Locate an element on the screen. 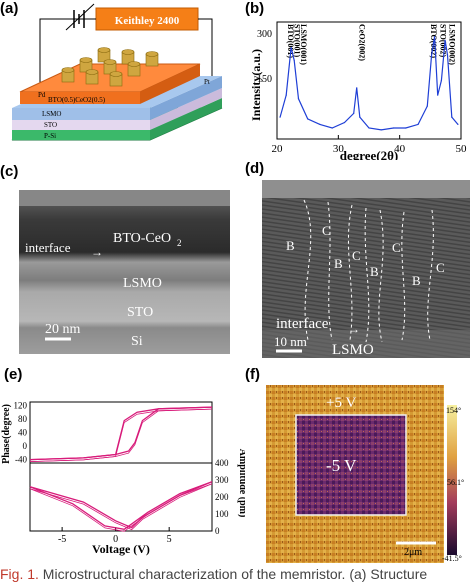 The height and width of the screenshot is (583, 474). domain-label-c-3: C is located at coordinates (396, 247).